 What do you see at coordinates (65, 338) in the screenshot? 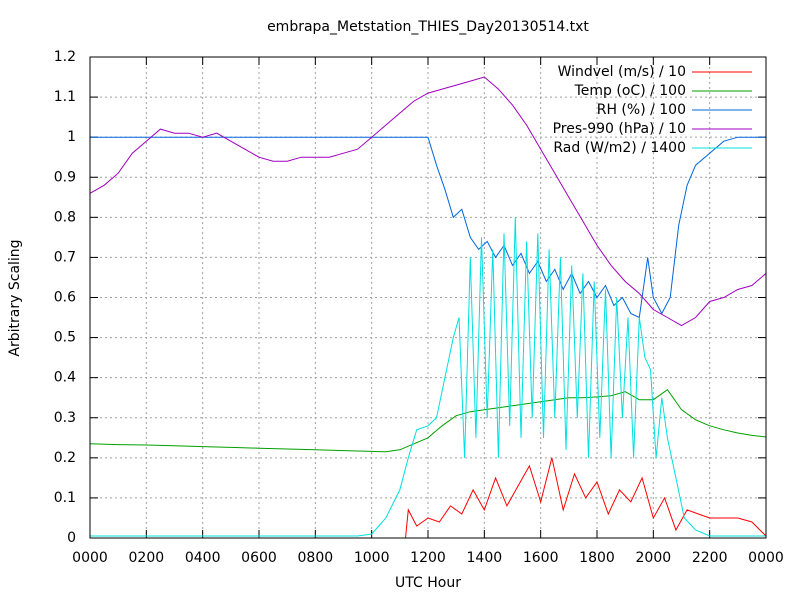
I see `y-tick-label: 0.5` at bounding box center [65, 338].